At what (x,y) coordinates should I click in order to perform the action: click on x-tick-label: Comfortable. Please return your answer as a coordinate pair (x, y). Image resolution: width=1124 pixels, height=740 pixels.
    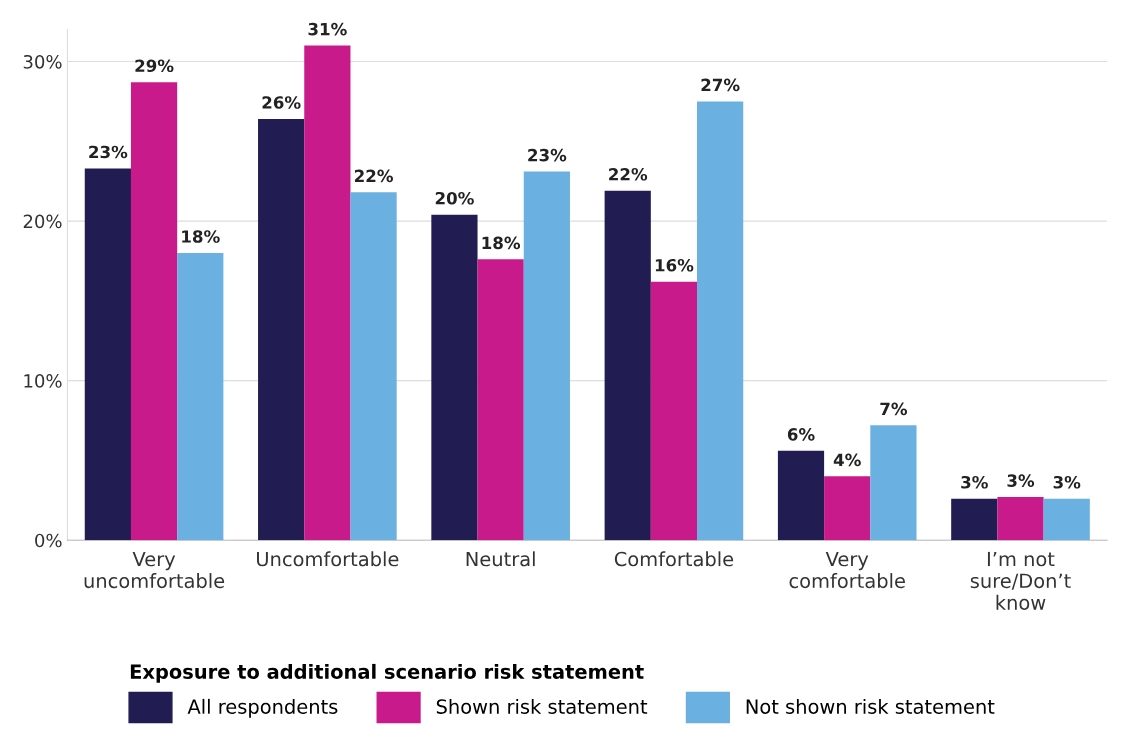
    Looking at the image, I should click on (674, 559).